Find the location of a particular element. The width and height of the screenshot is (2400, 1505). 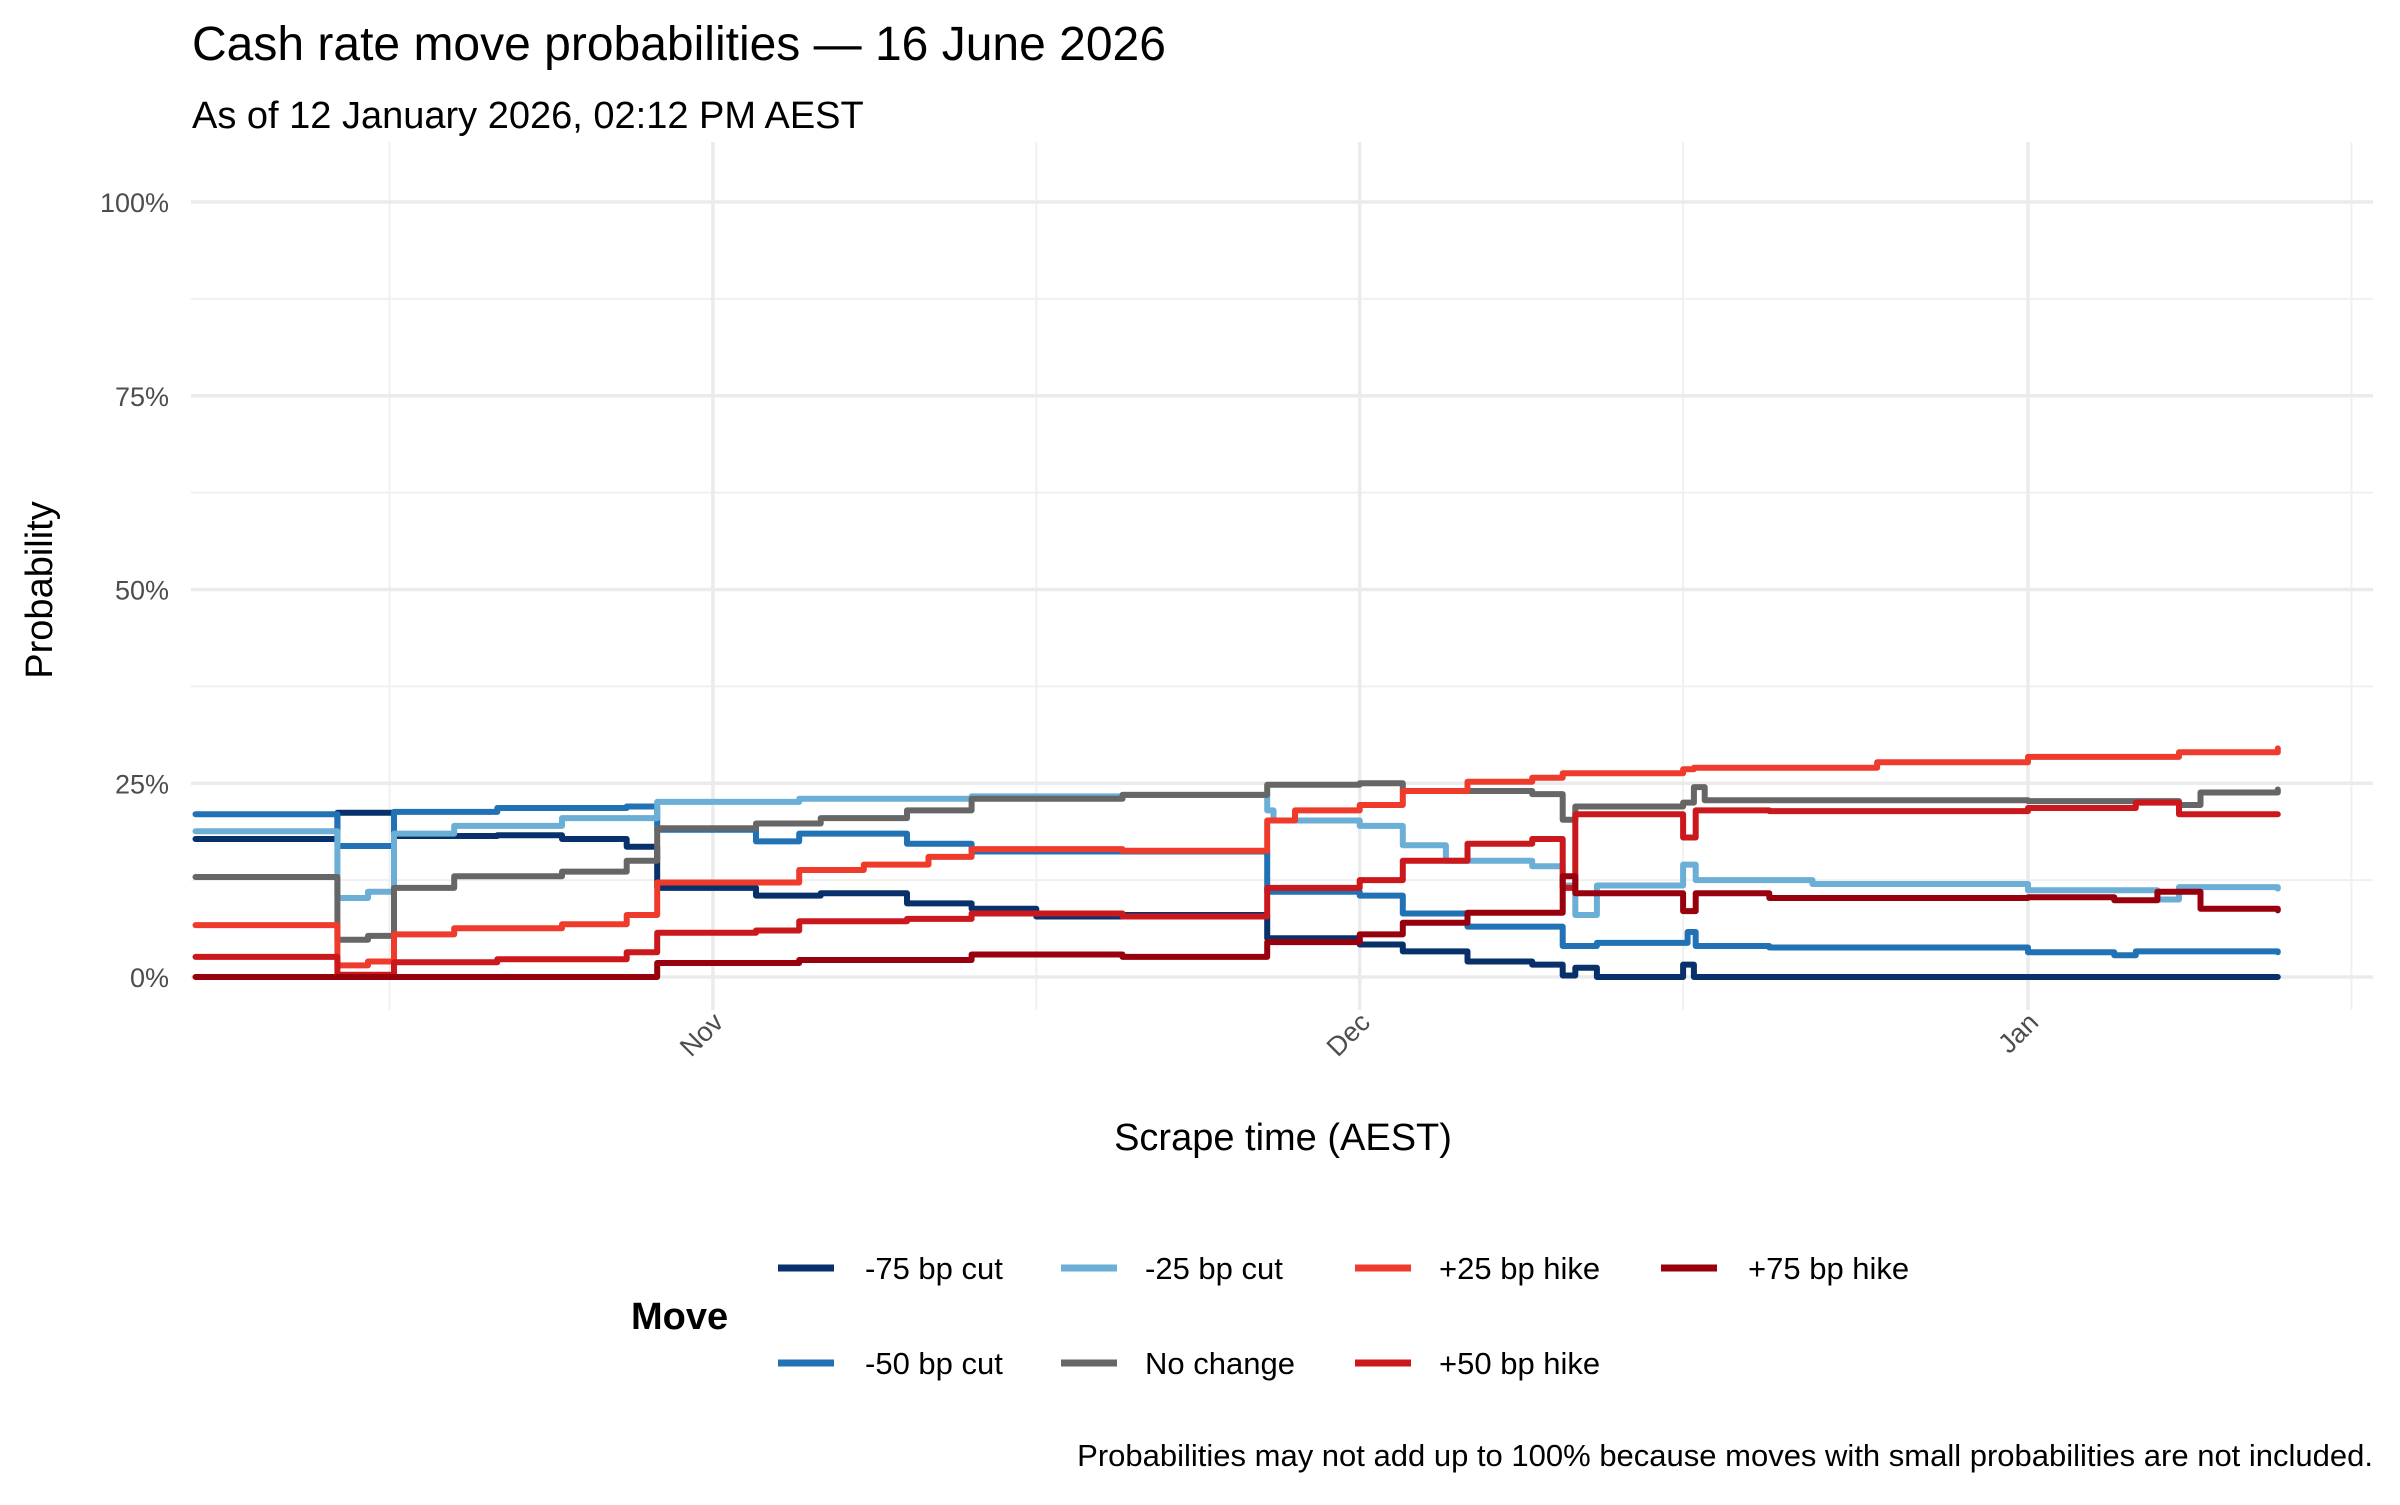

x-axis-title: Scrape time (AEST) is located at coordinates (1283, 1138).